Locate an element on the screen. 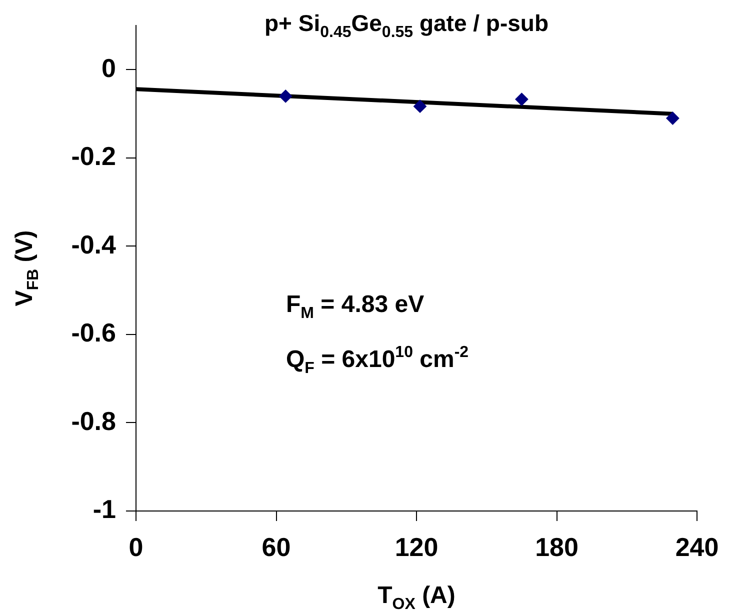  x-tick-label: 120 is located at coordinates (416, 547).